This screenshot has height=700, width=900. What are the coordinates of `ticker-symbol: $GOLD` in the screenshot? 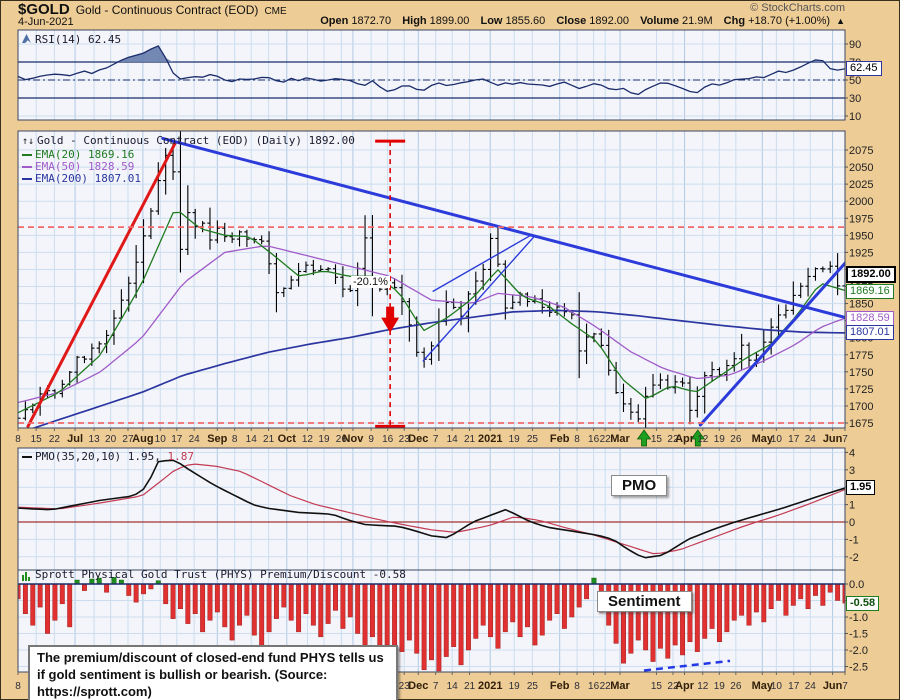 It's located at (44, 9).